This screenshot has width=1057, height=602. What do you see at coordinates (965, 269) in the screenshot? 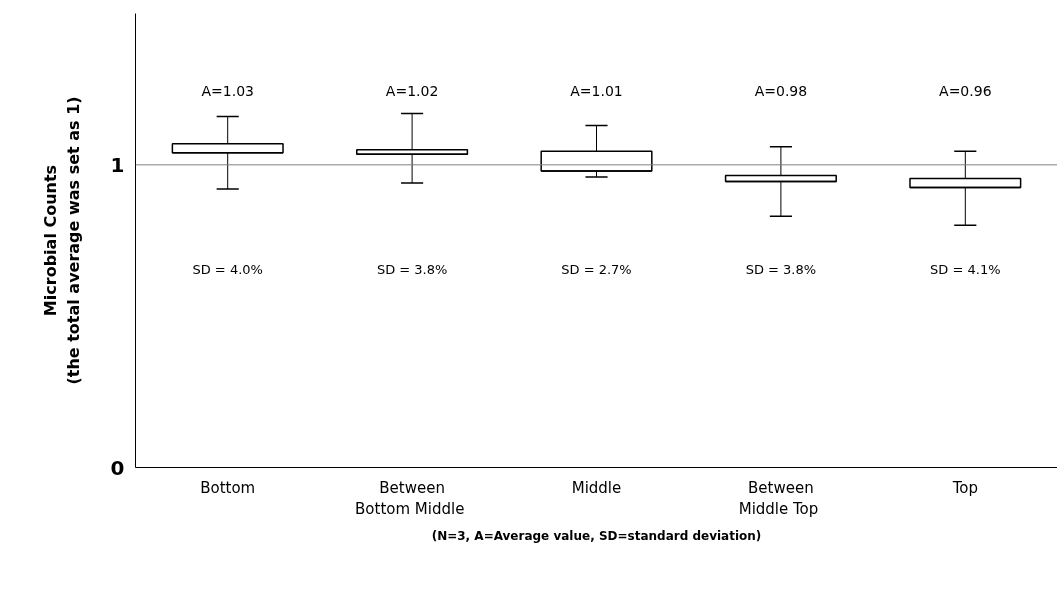
I see `annotation: SD = 4.1%` at bounding box center [965, 269].